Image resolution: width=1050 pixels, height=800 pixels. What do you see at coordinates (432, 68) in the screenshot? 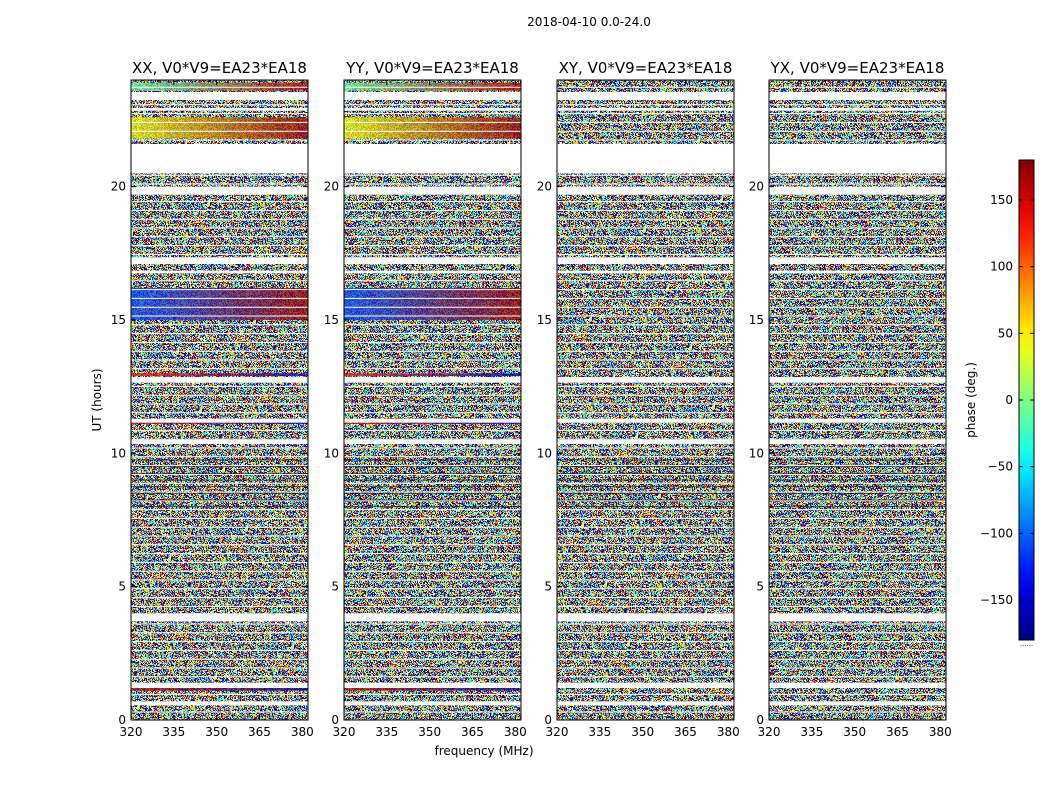
I see `panel-title: YY, V0*V9=EA23*EA18` at bounding box center [432, 68].